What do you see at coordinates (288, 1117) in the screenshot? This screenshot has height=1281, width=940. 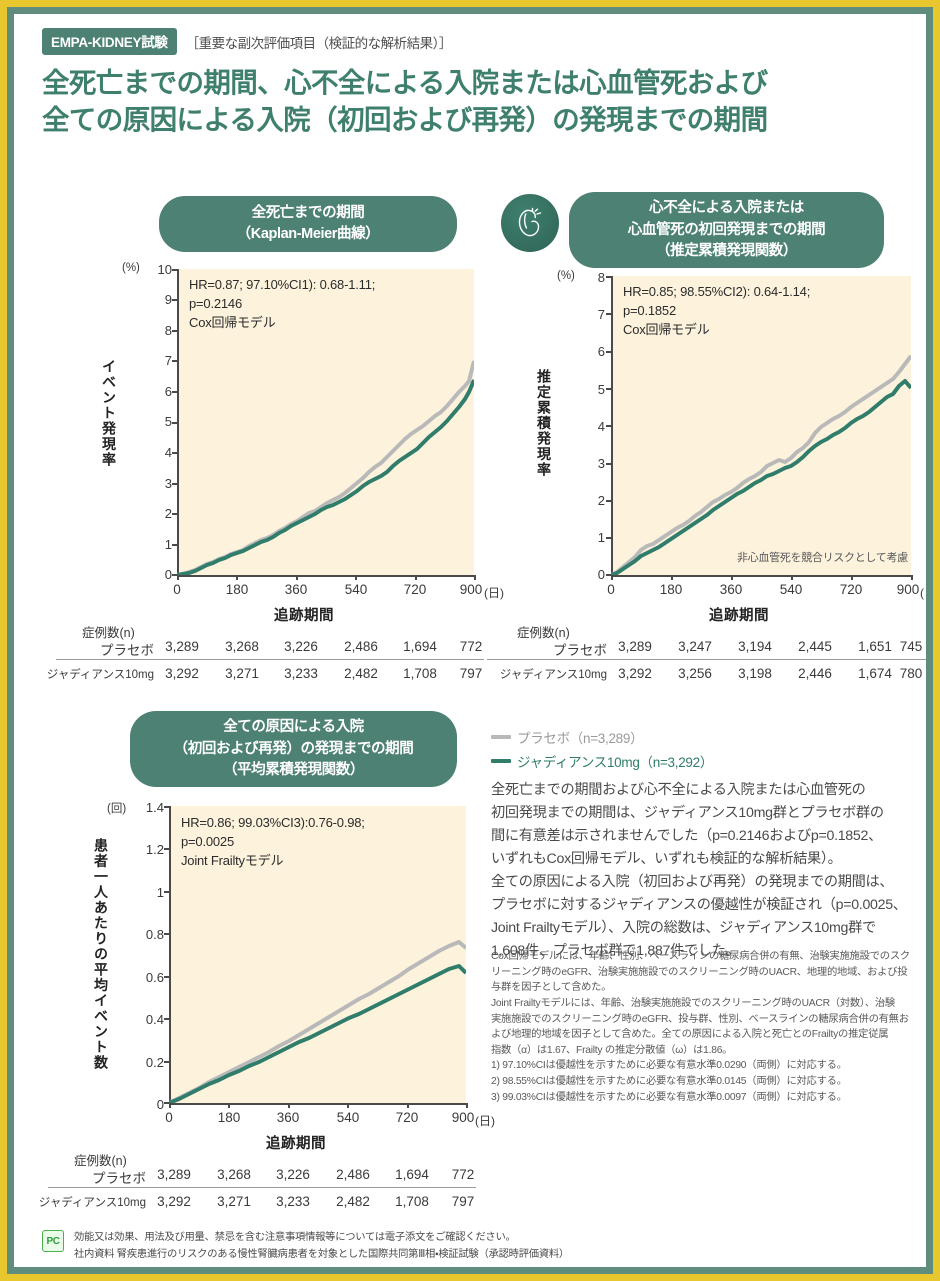 I see `chart-3-xtick-360: 360` at bounding box center [288, 1117].